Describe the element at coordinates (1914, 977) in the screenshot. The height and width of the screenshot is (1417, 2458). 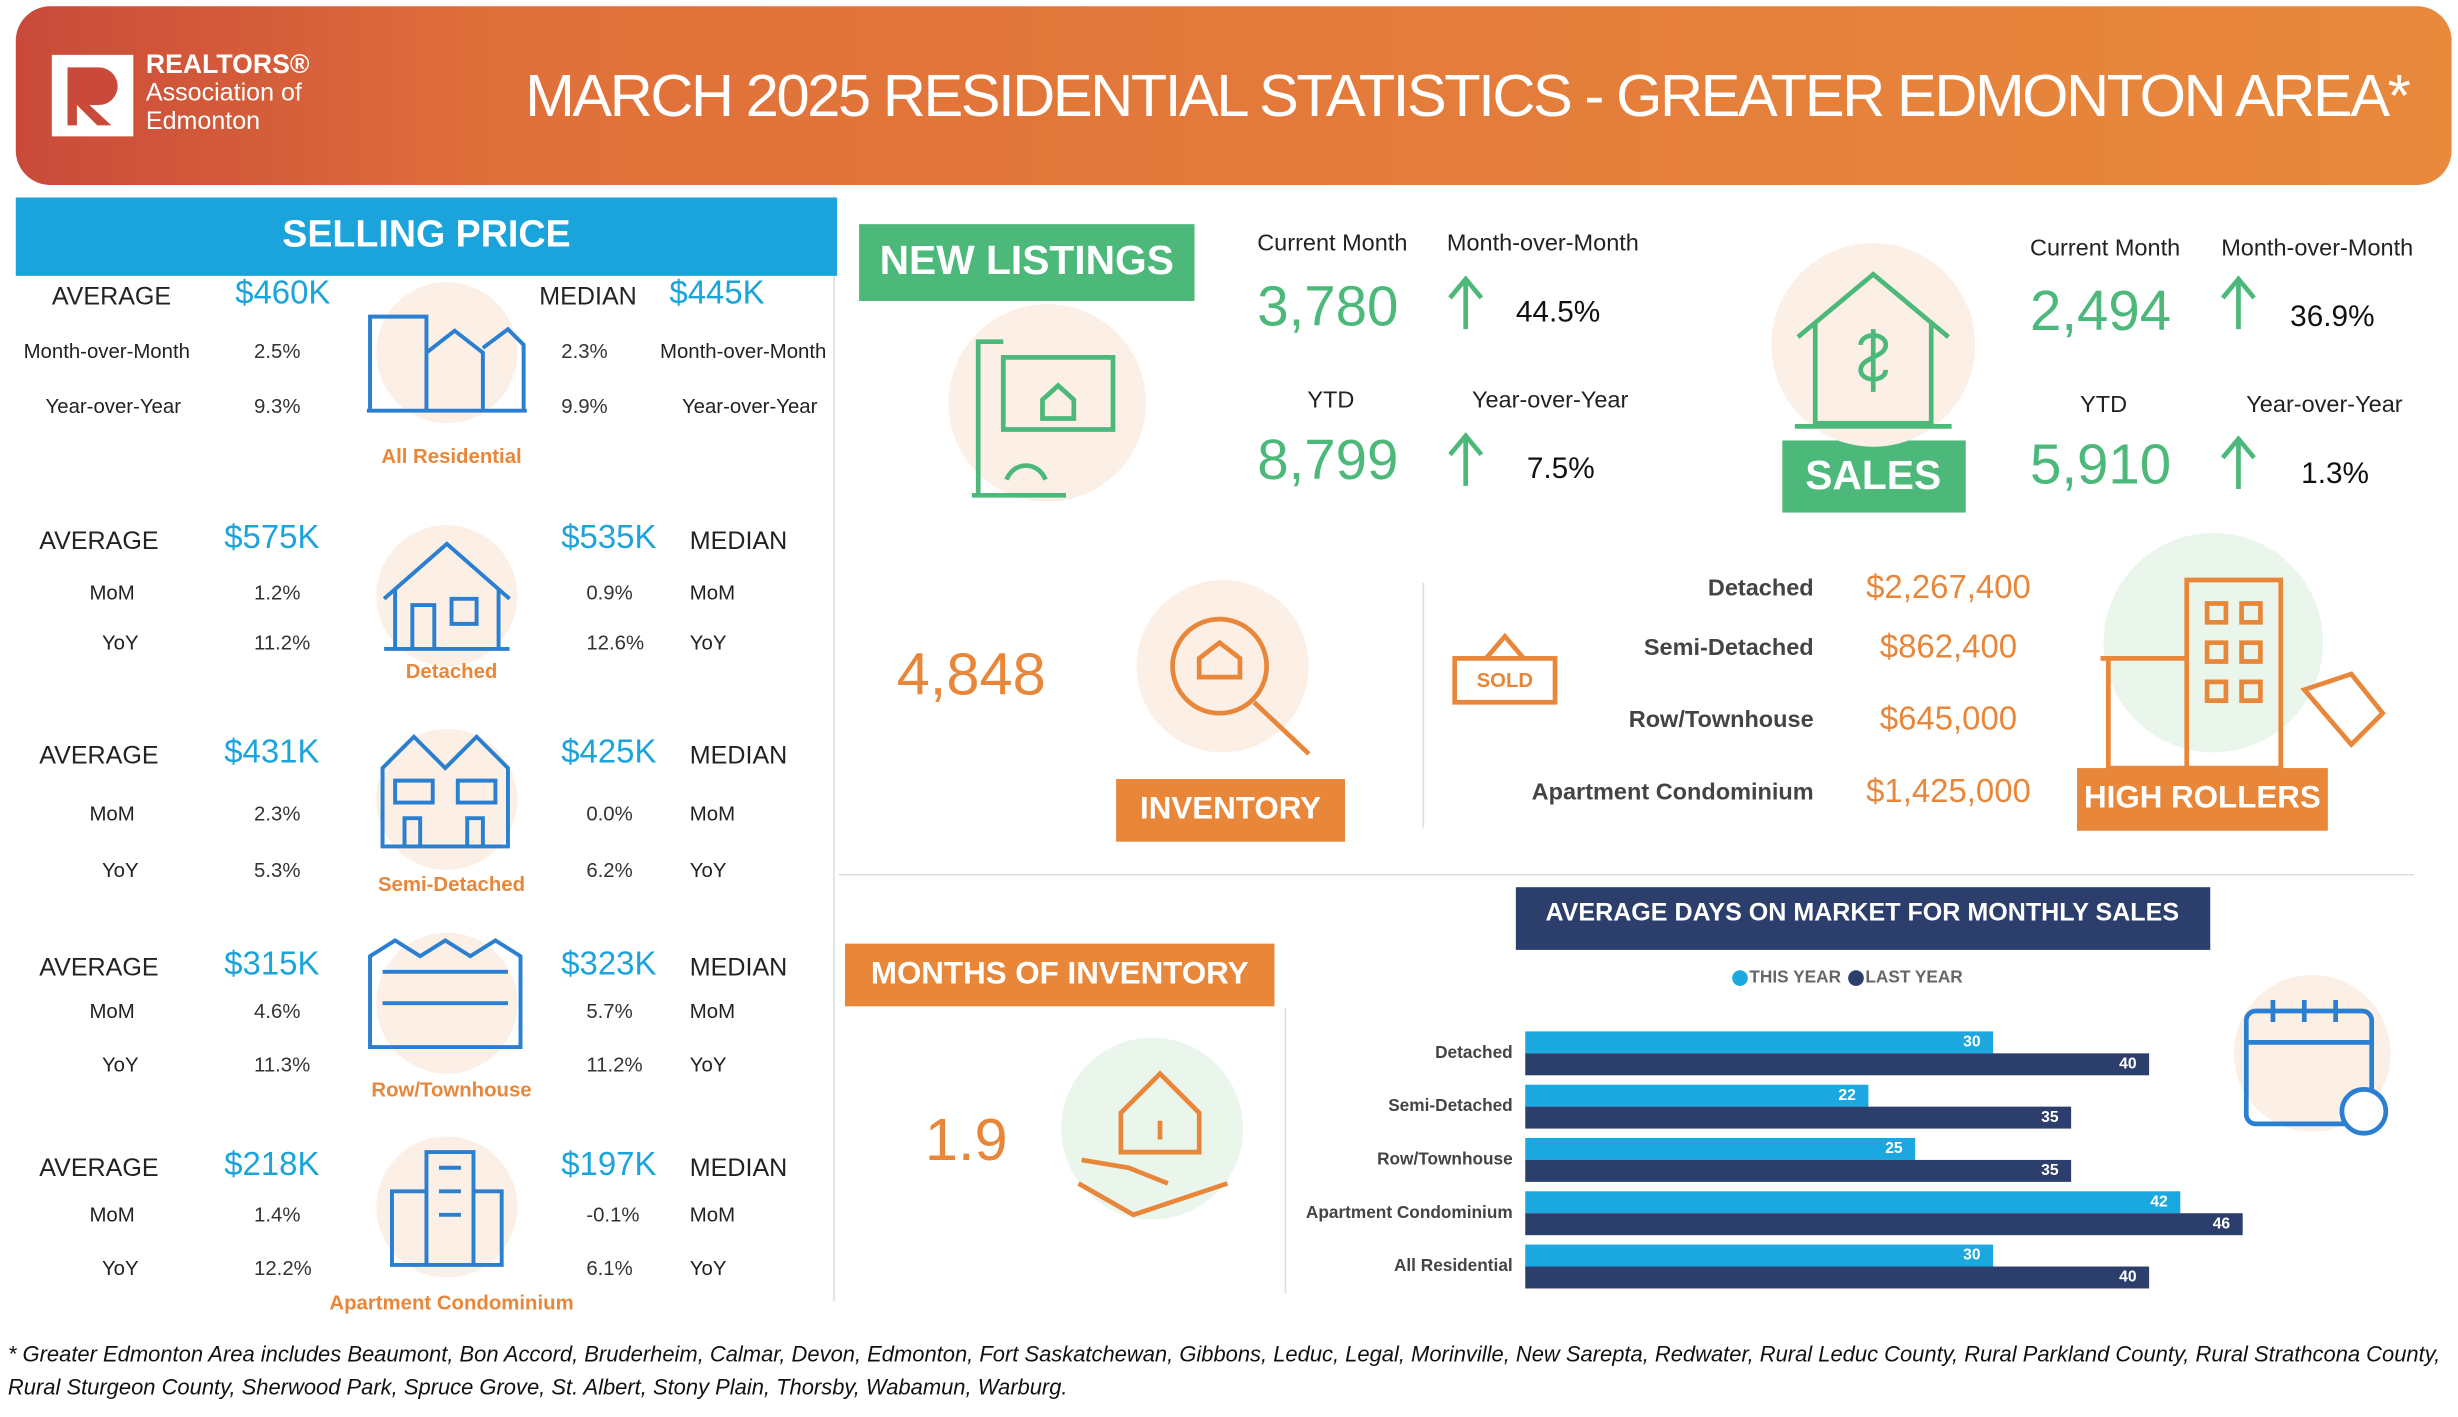
I see `legend-label: LAST YEAR` at that location.